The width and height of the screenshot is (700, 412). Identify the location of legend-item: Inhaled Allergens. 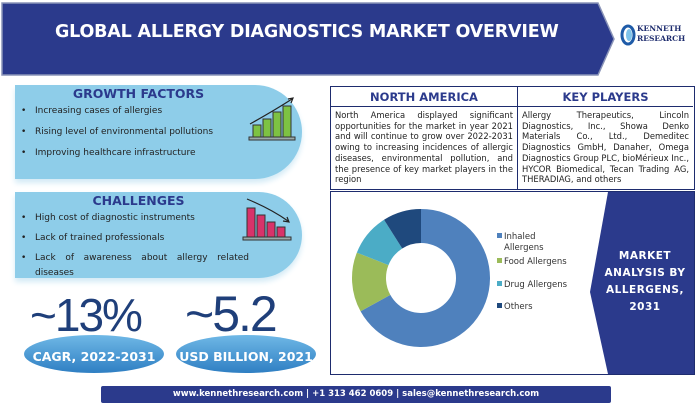
(525, 243).